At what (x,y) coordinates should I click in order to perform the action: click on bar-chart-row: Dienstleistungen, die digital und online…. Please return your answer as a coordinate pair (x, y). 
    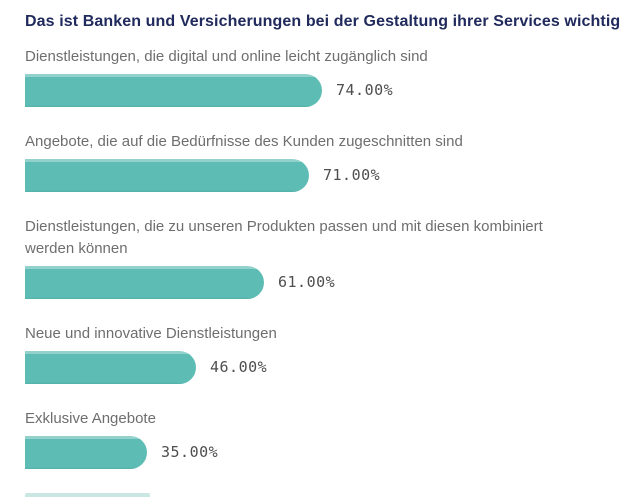
    Looking at the image, I should click on (310, 76).